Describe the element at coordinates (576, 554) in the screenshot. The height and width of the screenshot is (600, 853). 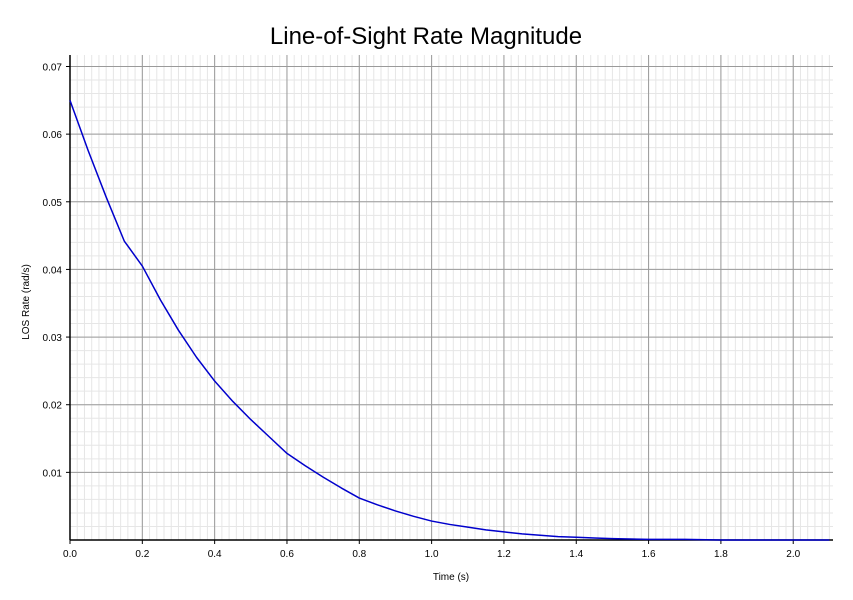
I see `x-tick-label: 1.4` at that location.